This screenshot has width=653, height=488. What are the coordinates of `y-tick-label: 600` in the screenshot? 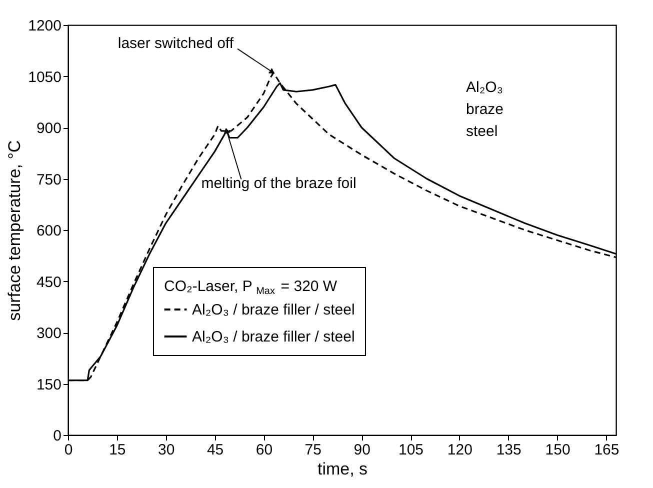 It's located at (49, 231).